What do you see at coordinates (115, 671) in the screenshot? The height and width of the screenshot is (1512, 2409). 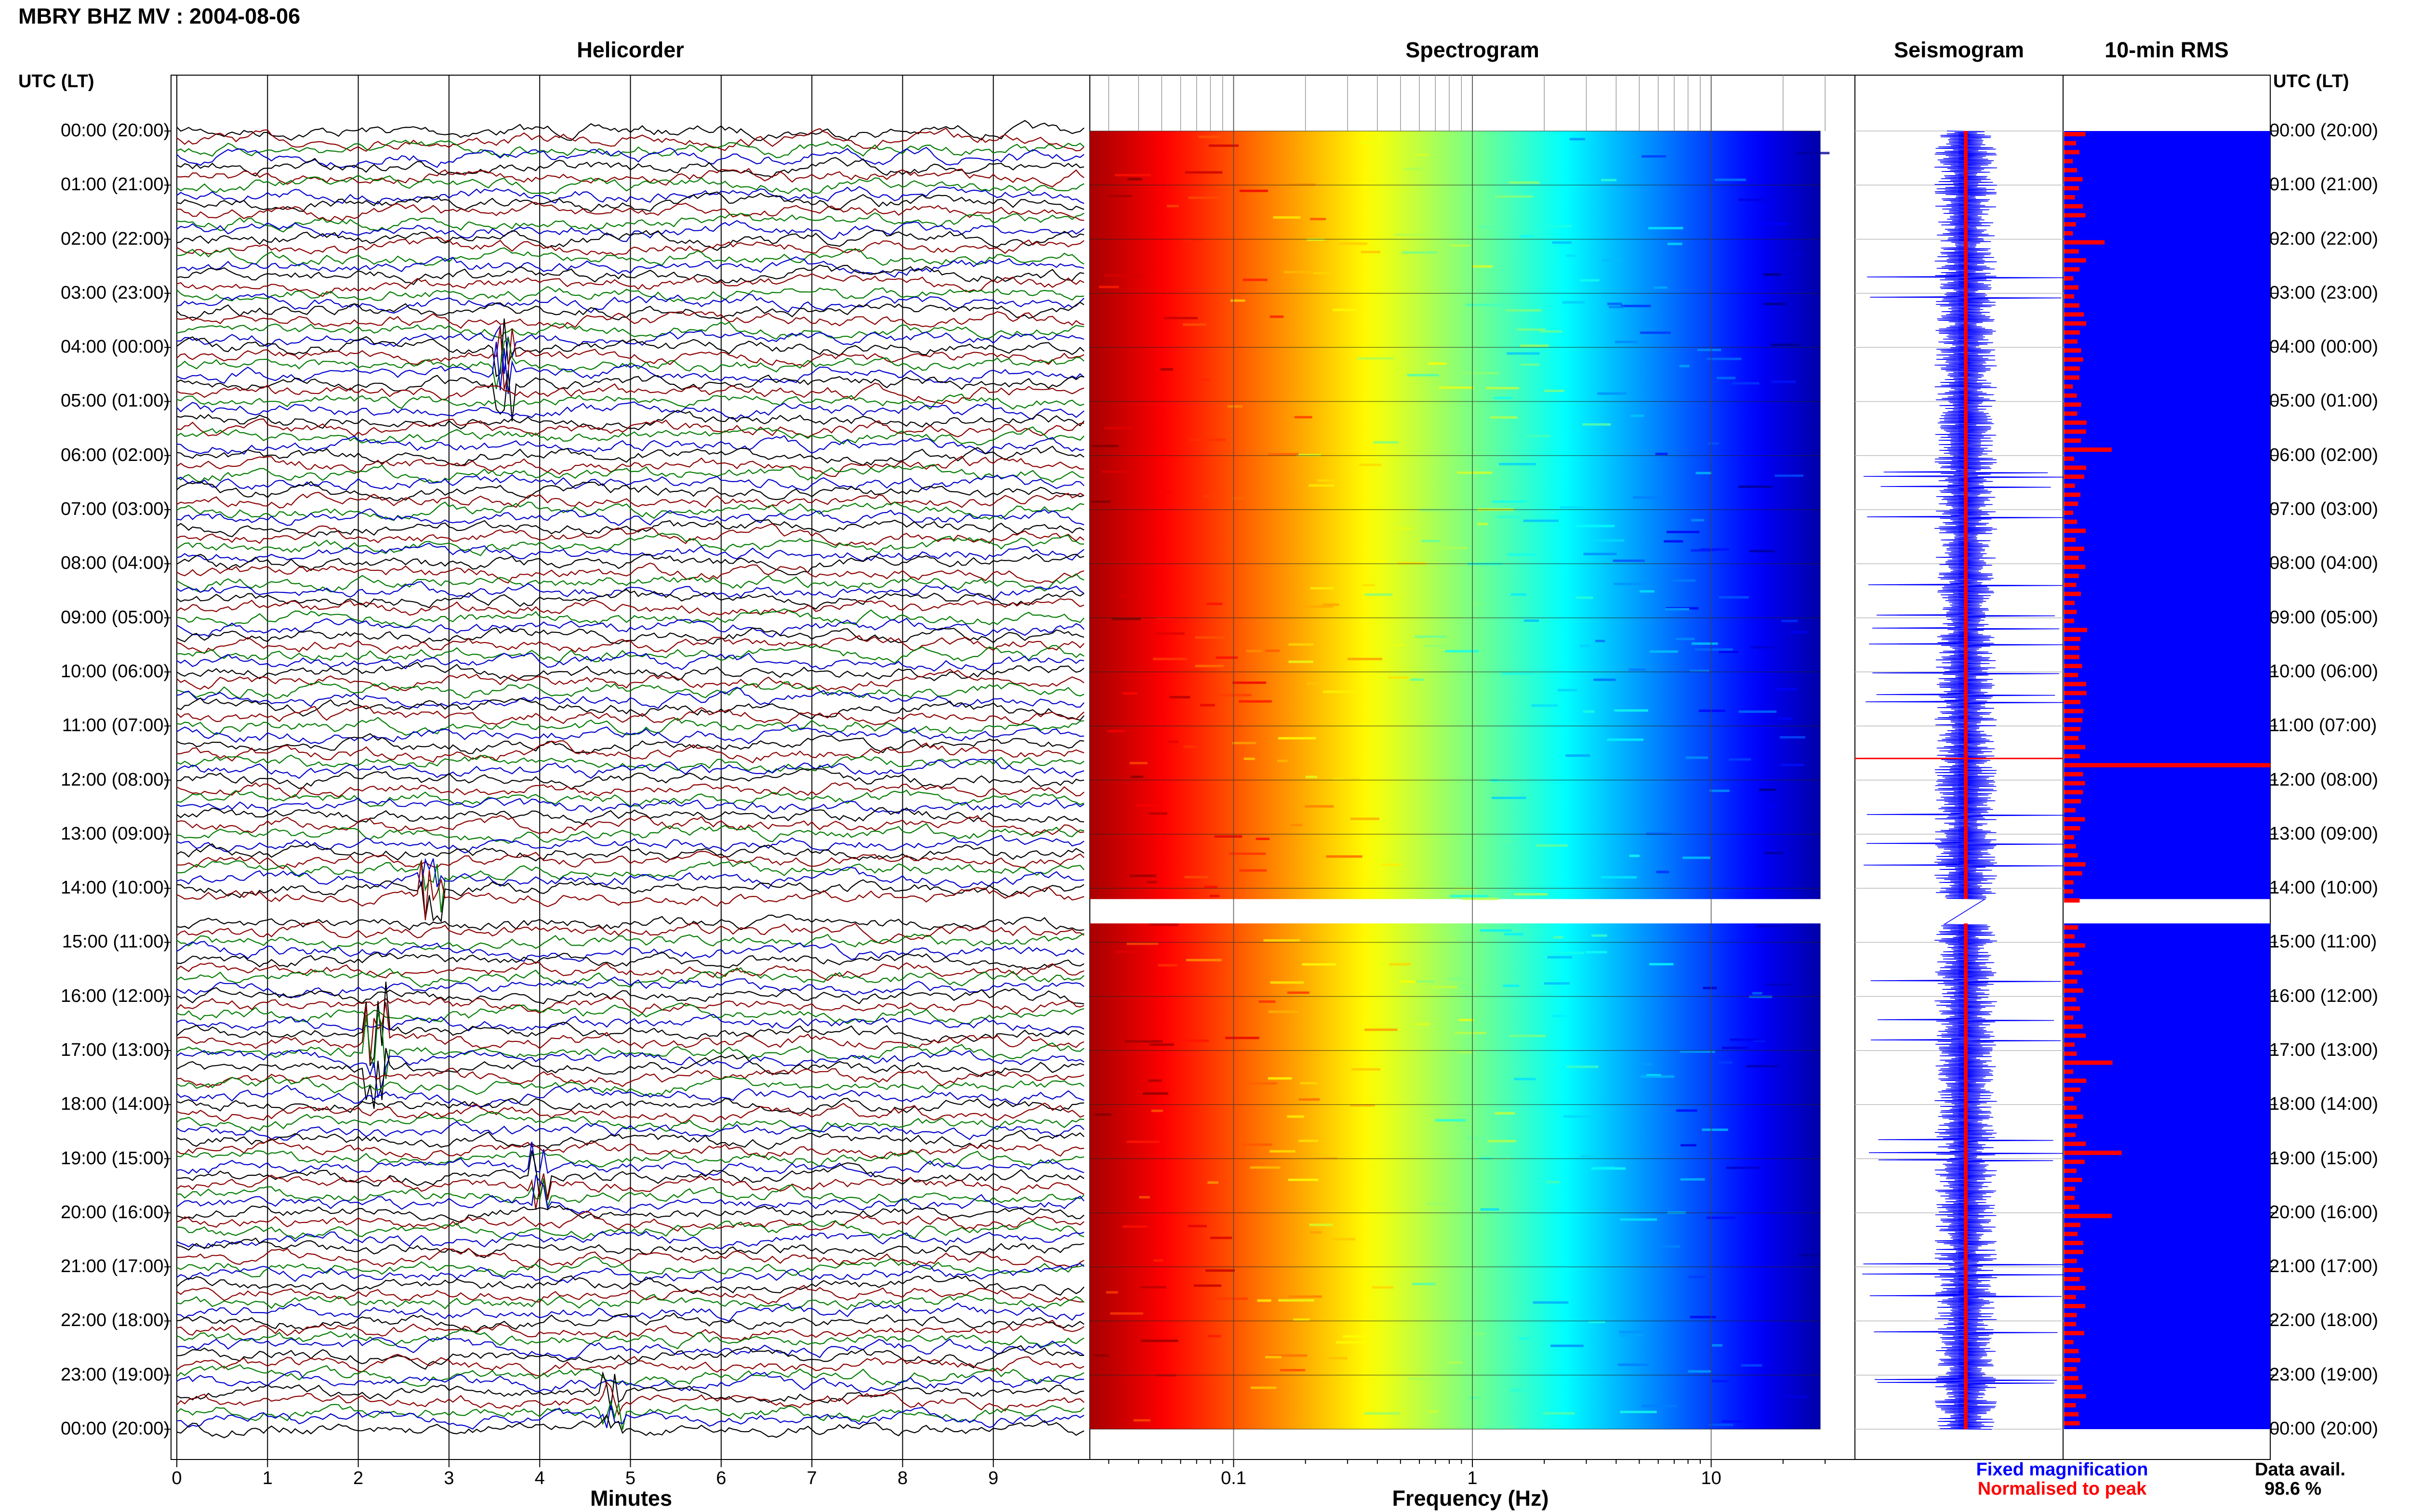 I see `left-time-label: 10:00 (06:00)` at bounding box center [115, 671].